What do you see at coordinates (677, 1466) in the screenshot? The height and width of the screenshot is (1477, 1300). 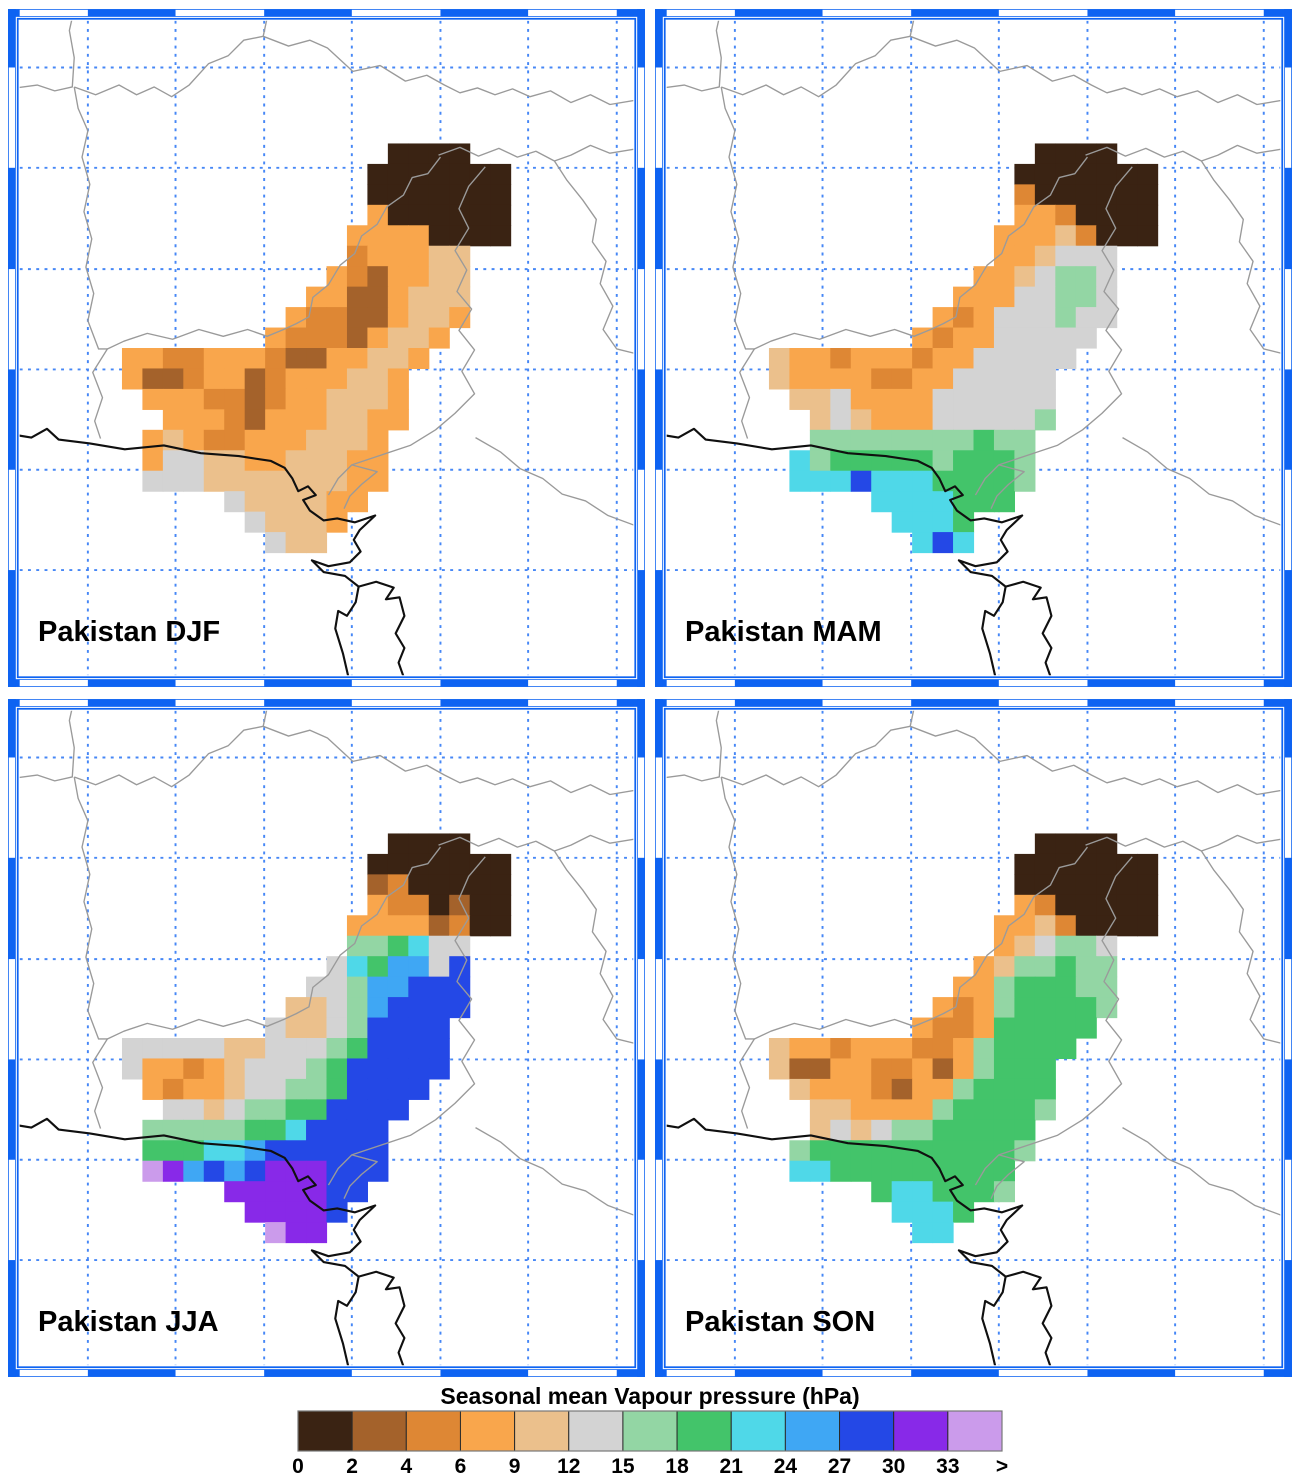 I see `colorbar-tick: 18` at bounding box center [677, 1466].